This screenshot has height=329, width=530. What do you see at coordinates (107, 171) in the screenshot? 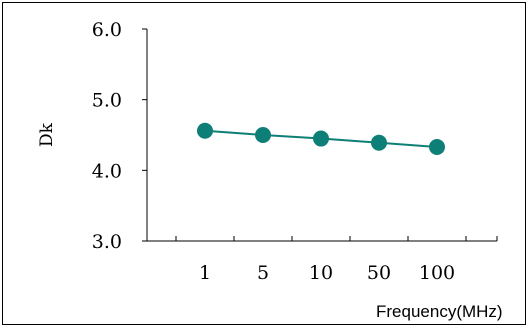
I see `y-tick-label: 4.0` at bounding box center [107, 171].